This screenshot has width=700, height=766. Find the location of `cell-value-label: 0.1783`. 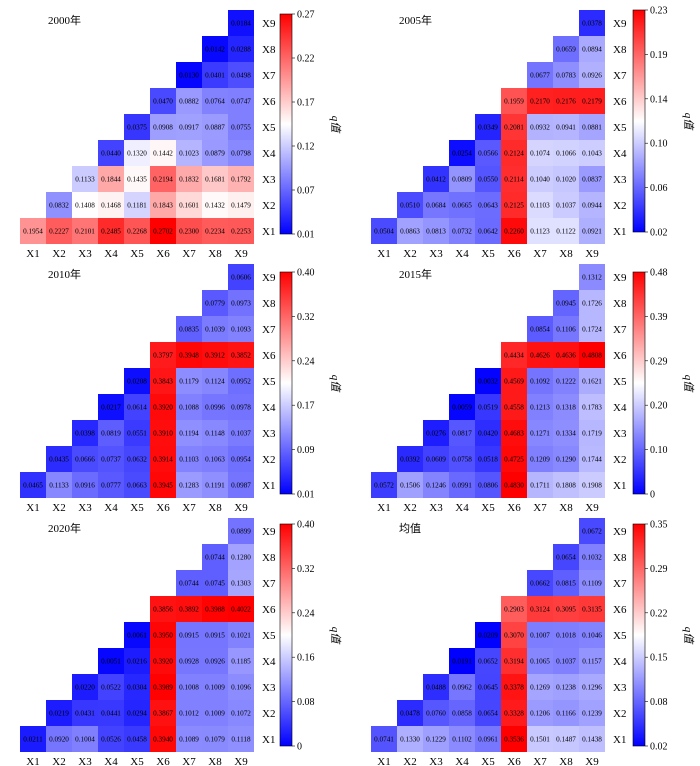

cell-value-label: 0.1783 is located at coordinates (592, 408).